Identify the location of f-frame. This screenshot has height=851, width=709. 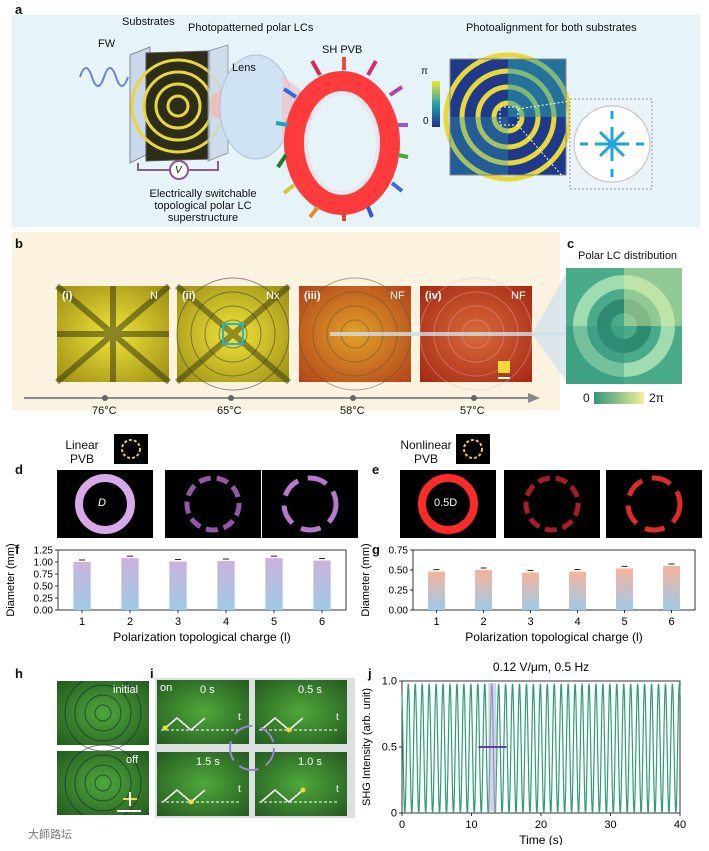
(202, 580).